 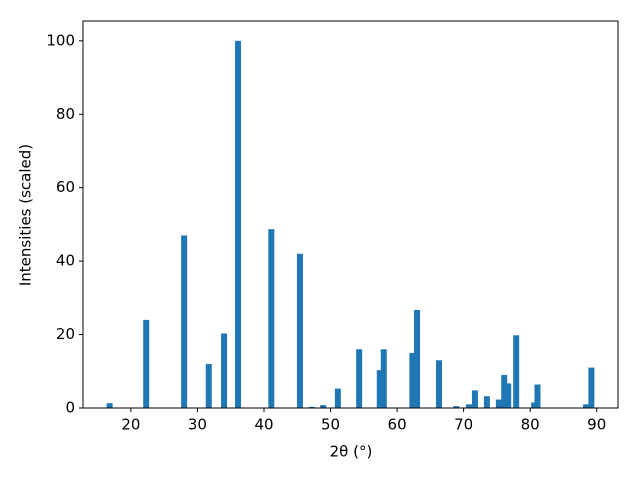 What do you see at coordinates (351, 452) in the screenshot?
I see `x-axis-label: 2θ (°)` at bounding box center [351, 452].